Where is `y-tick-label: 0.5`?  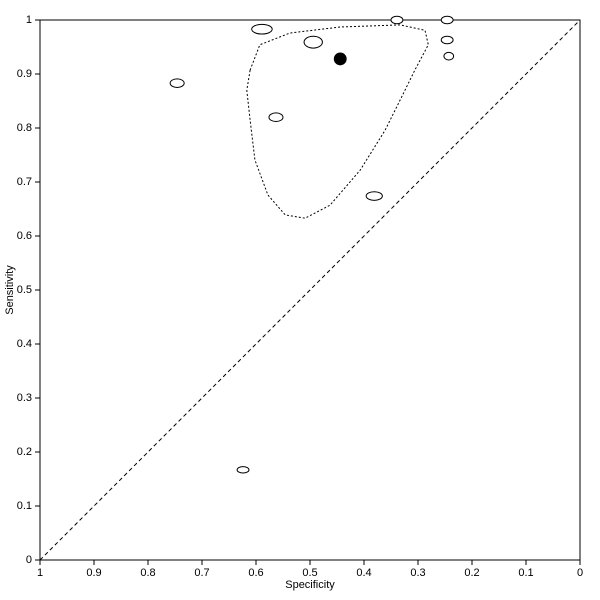 y-tick-label: 0.5 is located at coordinates (24, 290).